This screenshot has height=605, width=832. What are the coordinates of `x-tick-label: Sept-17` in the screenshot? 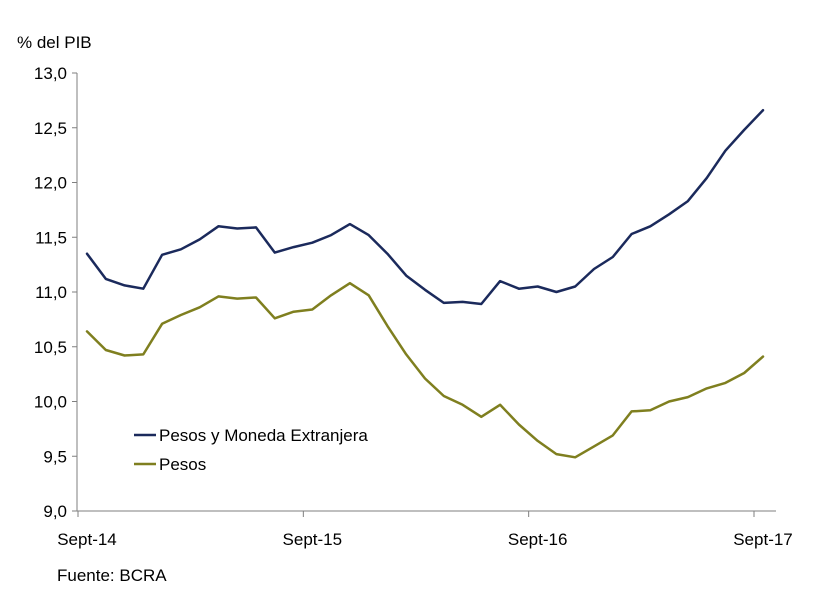 It's located at (763, 539).